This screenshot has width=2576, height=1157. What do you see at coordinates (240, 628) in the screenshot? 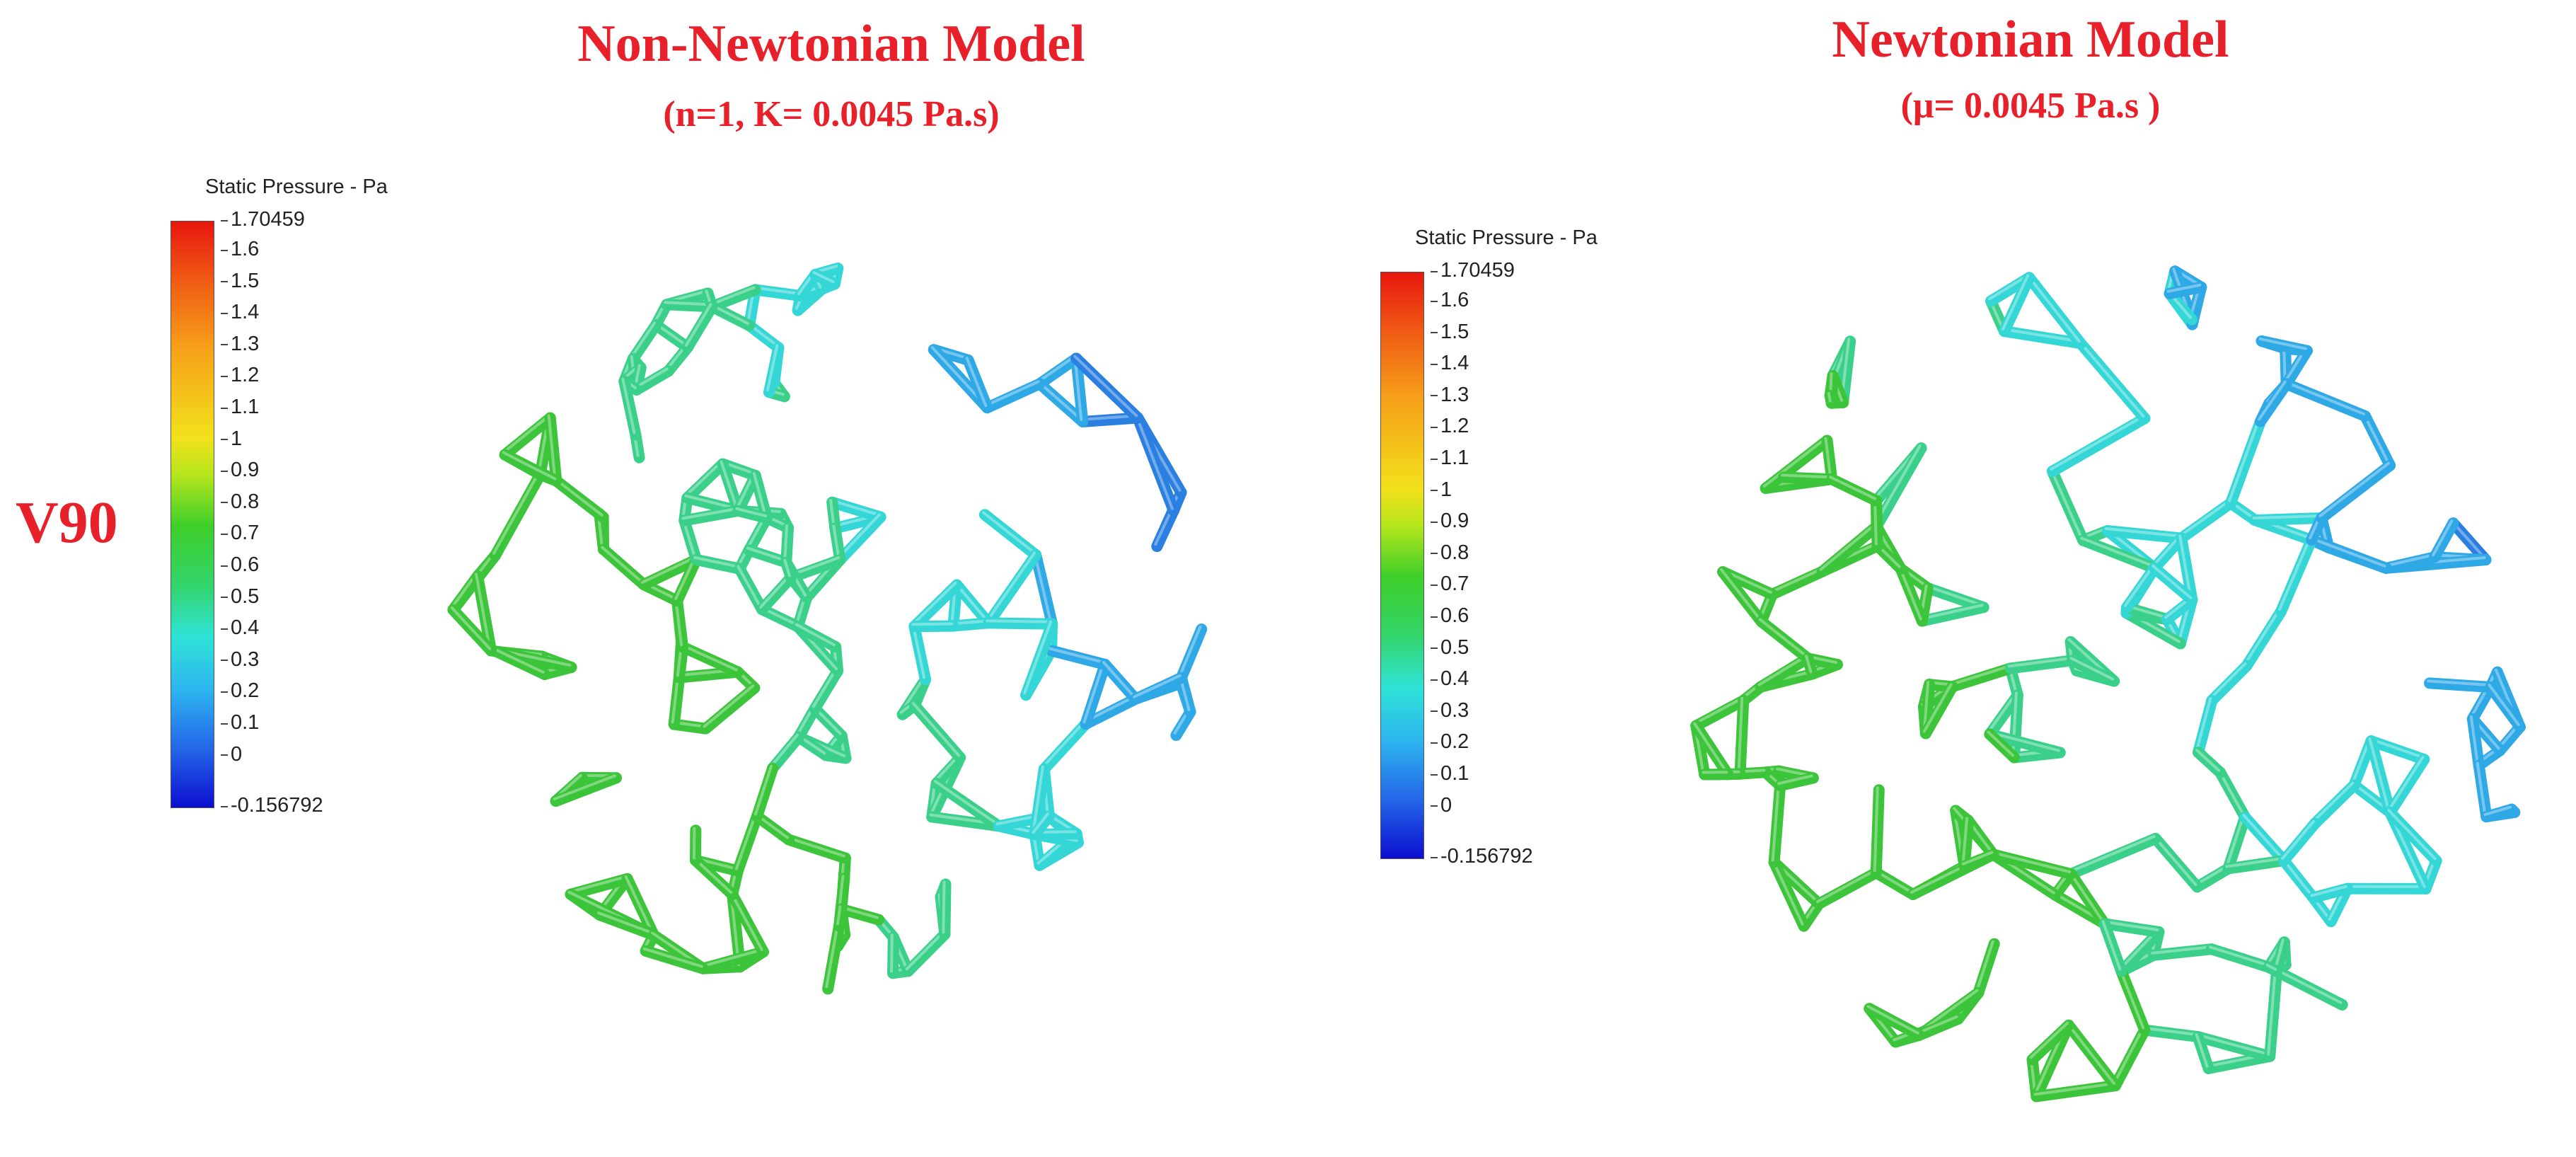
I see `legend-tick-label: 0.4` at bounding box center [240, 628].